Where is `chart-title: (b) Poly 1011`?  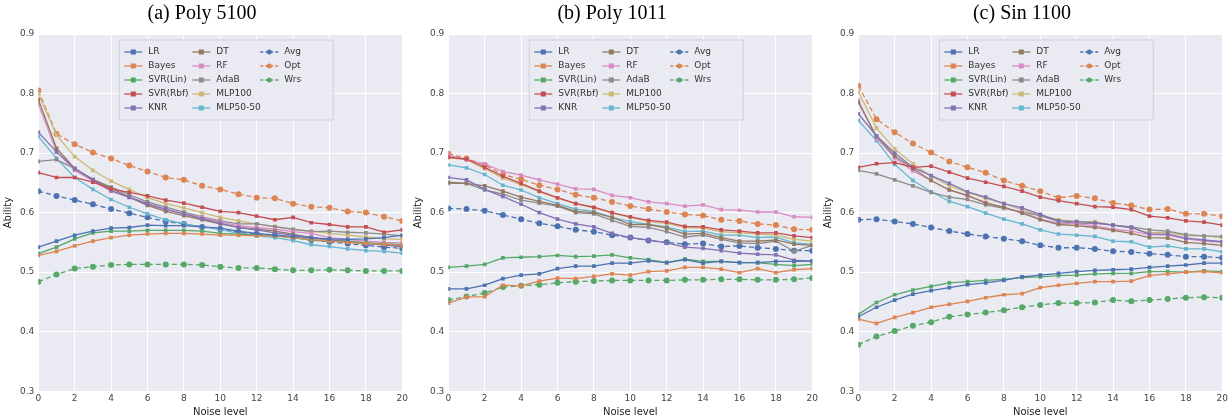
chart-title: (b) Poly 1011 is located at coordinates (612, 13).